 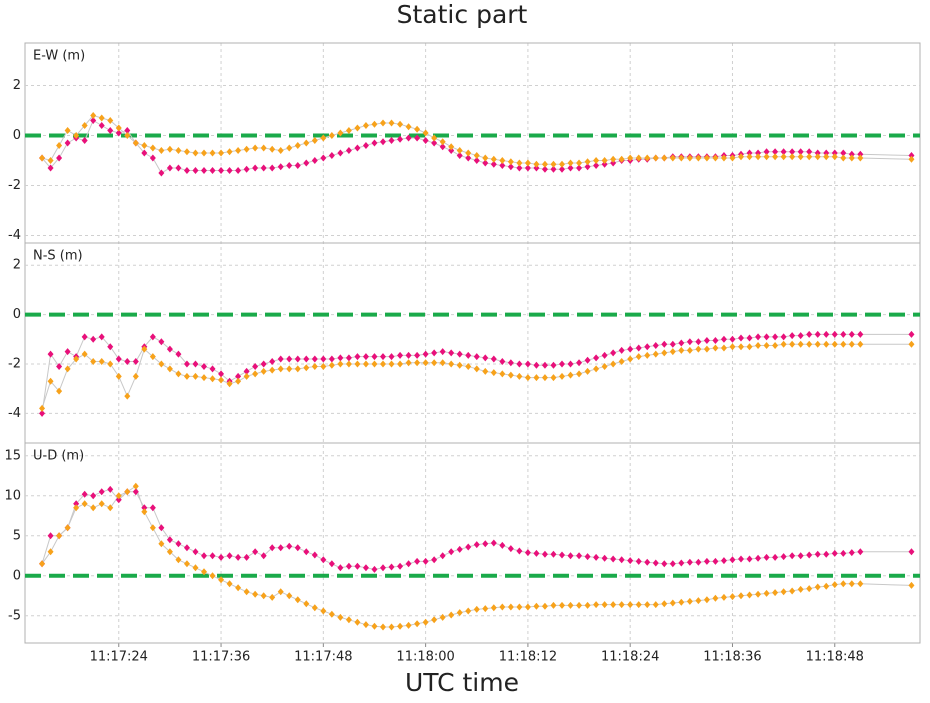 I want to click on x-tick-label: 11:17:48, so click(x=323, y=657).